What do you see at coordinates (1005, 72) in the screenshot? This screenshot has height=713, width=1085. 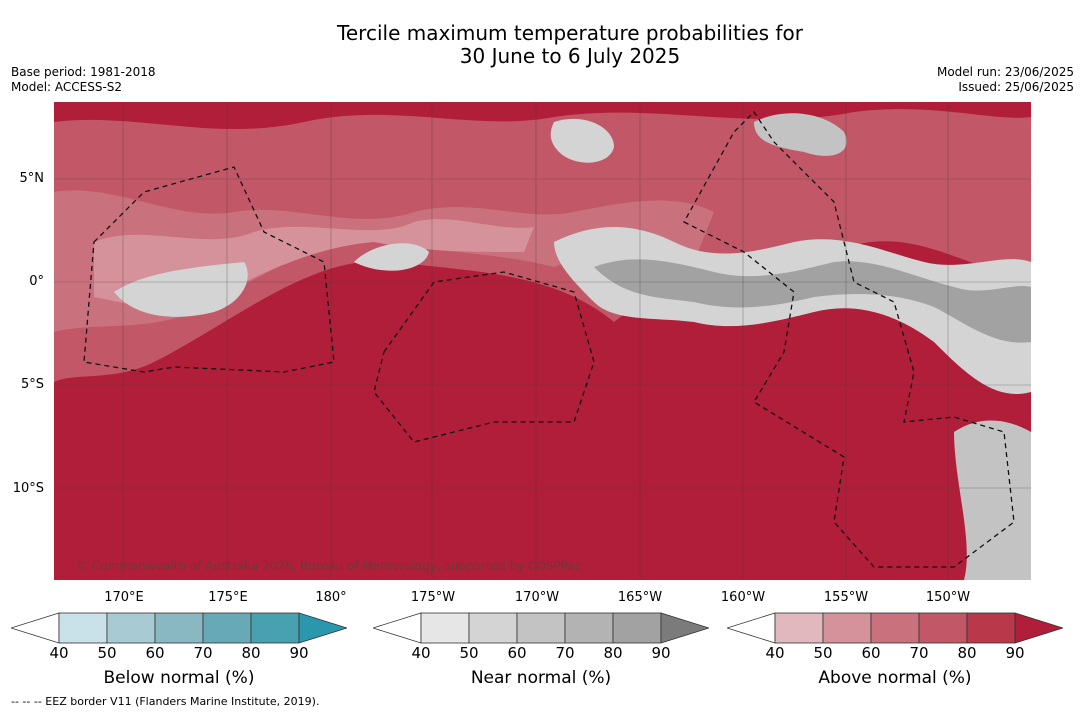 I see `model-run: Model run: 23/06/2025` at bounding box center [1005, 72].